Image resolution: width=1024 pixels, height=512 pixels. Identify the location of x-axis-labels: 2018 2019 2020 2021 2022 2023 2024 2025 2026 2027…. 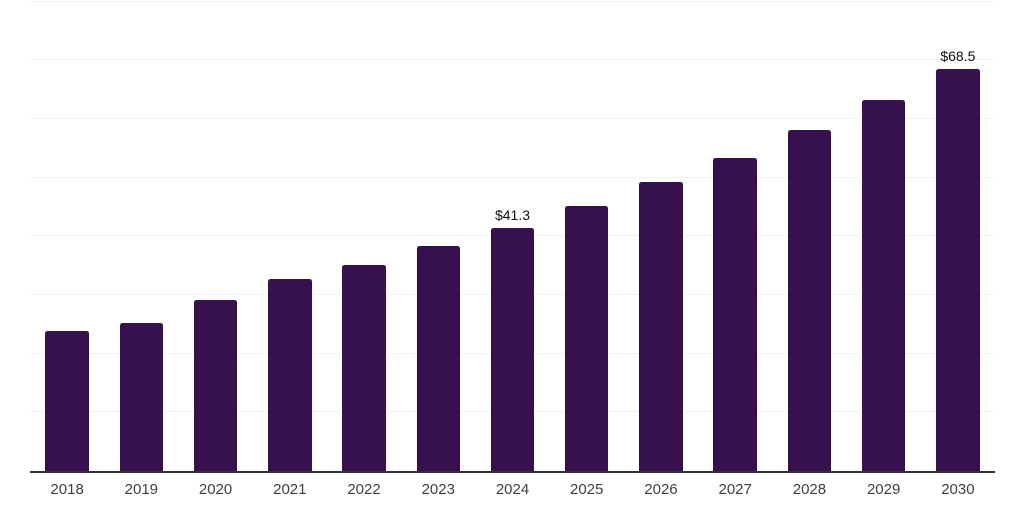
(512, 493).